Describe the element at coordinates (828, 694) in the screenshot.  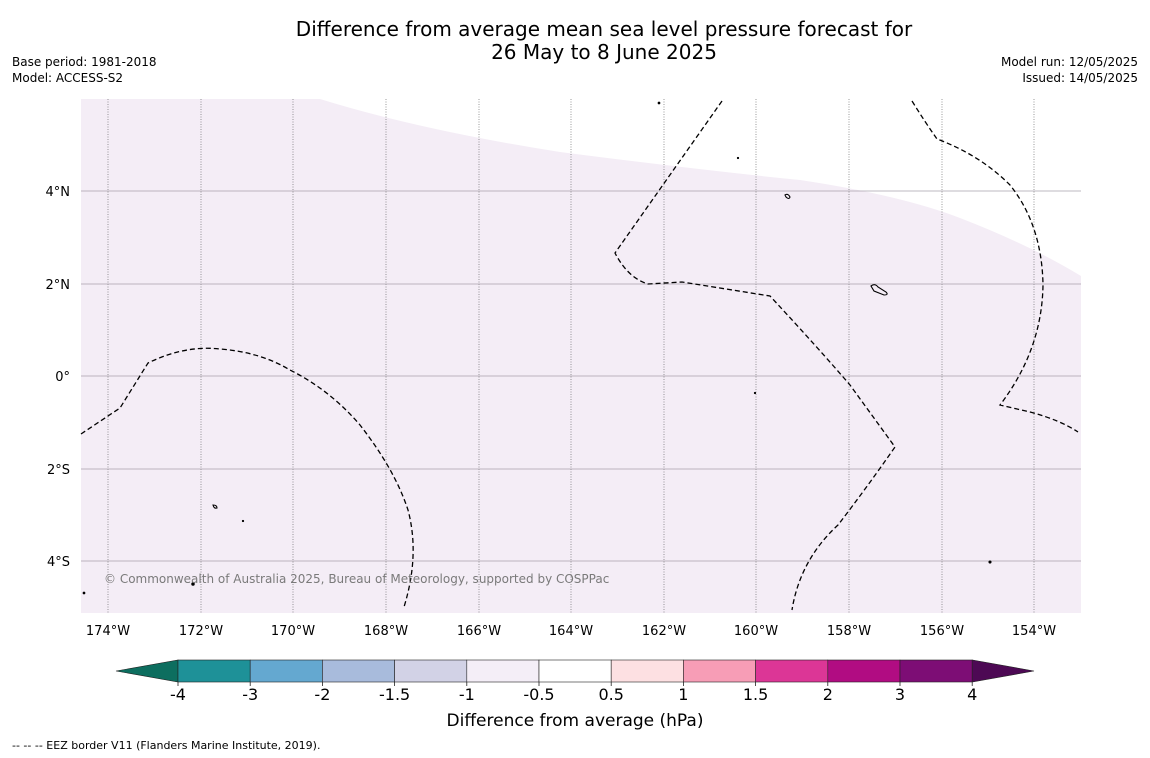
I see `colorbar-tick-label: 2` at that location.